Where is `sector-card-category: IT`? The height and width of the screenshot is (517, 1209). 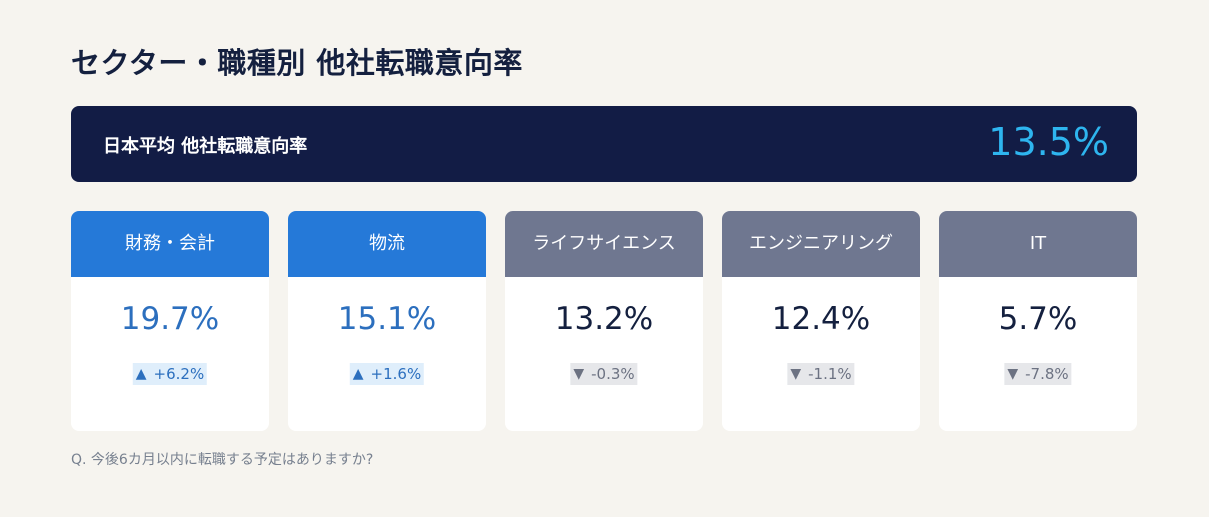 sector-card-category: IT is located at coordinates (1038, 244).